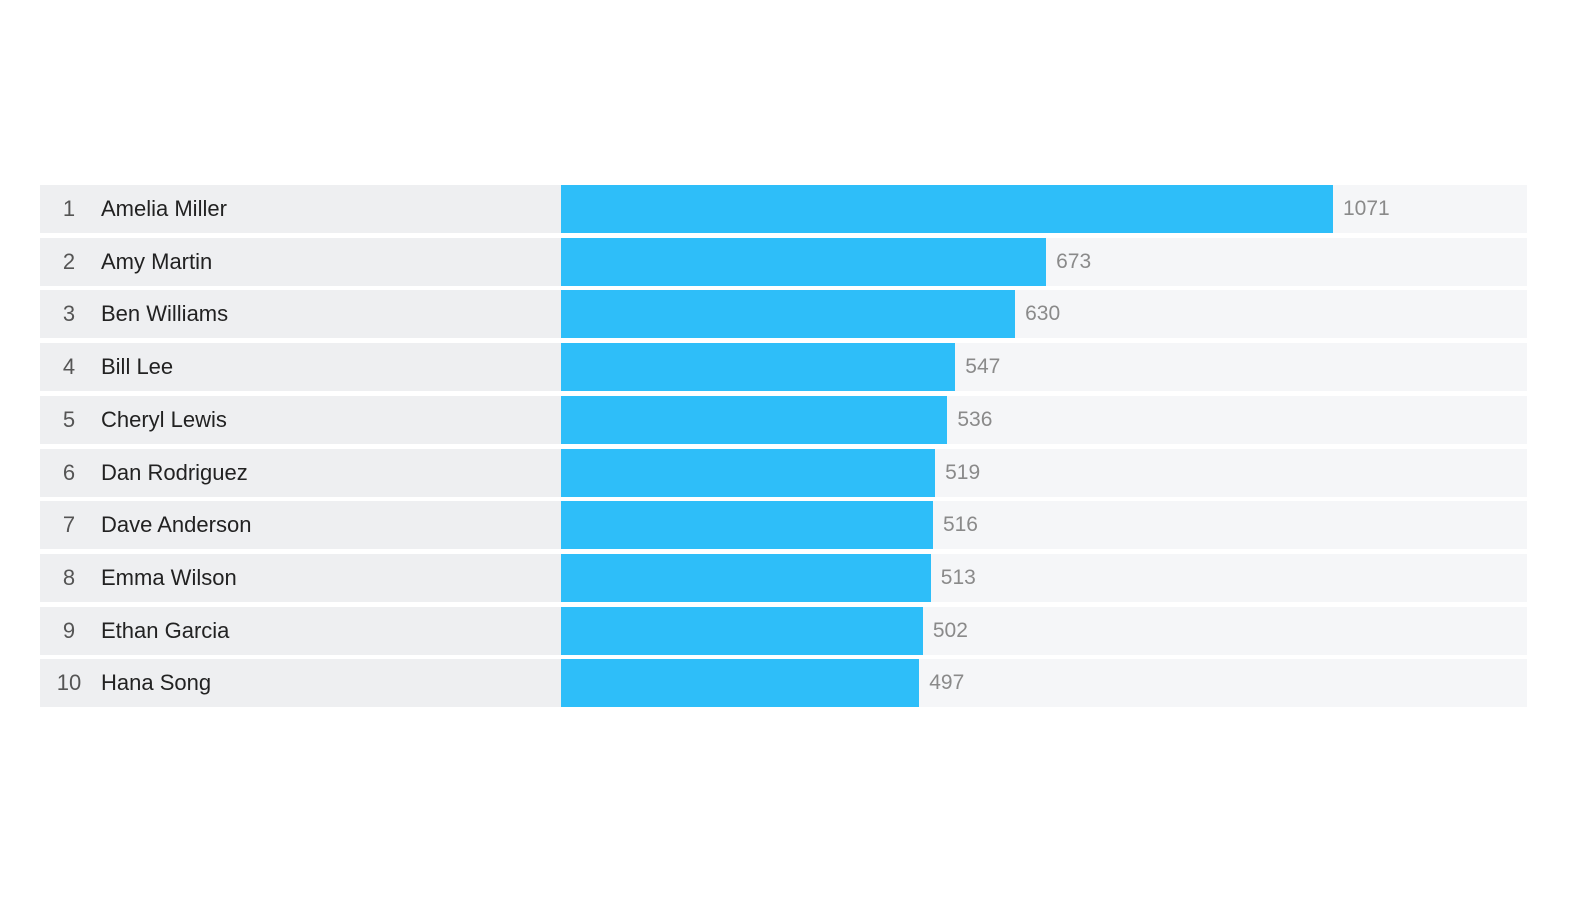 The image size is (1581, 900). What do you see at coordinates (69, 419) in the screenshot?
I see `rank-label: 5` at bounding box center [69, 419].